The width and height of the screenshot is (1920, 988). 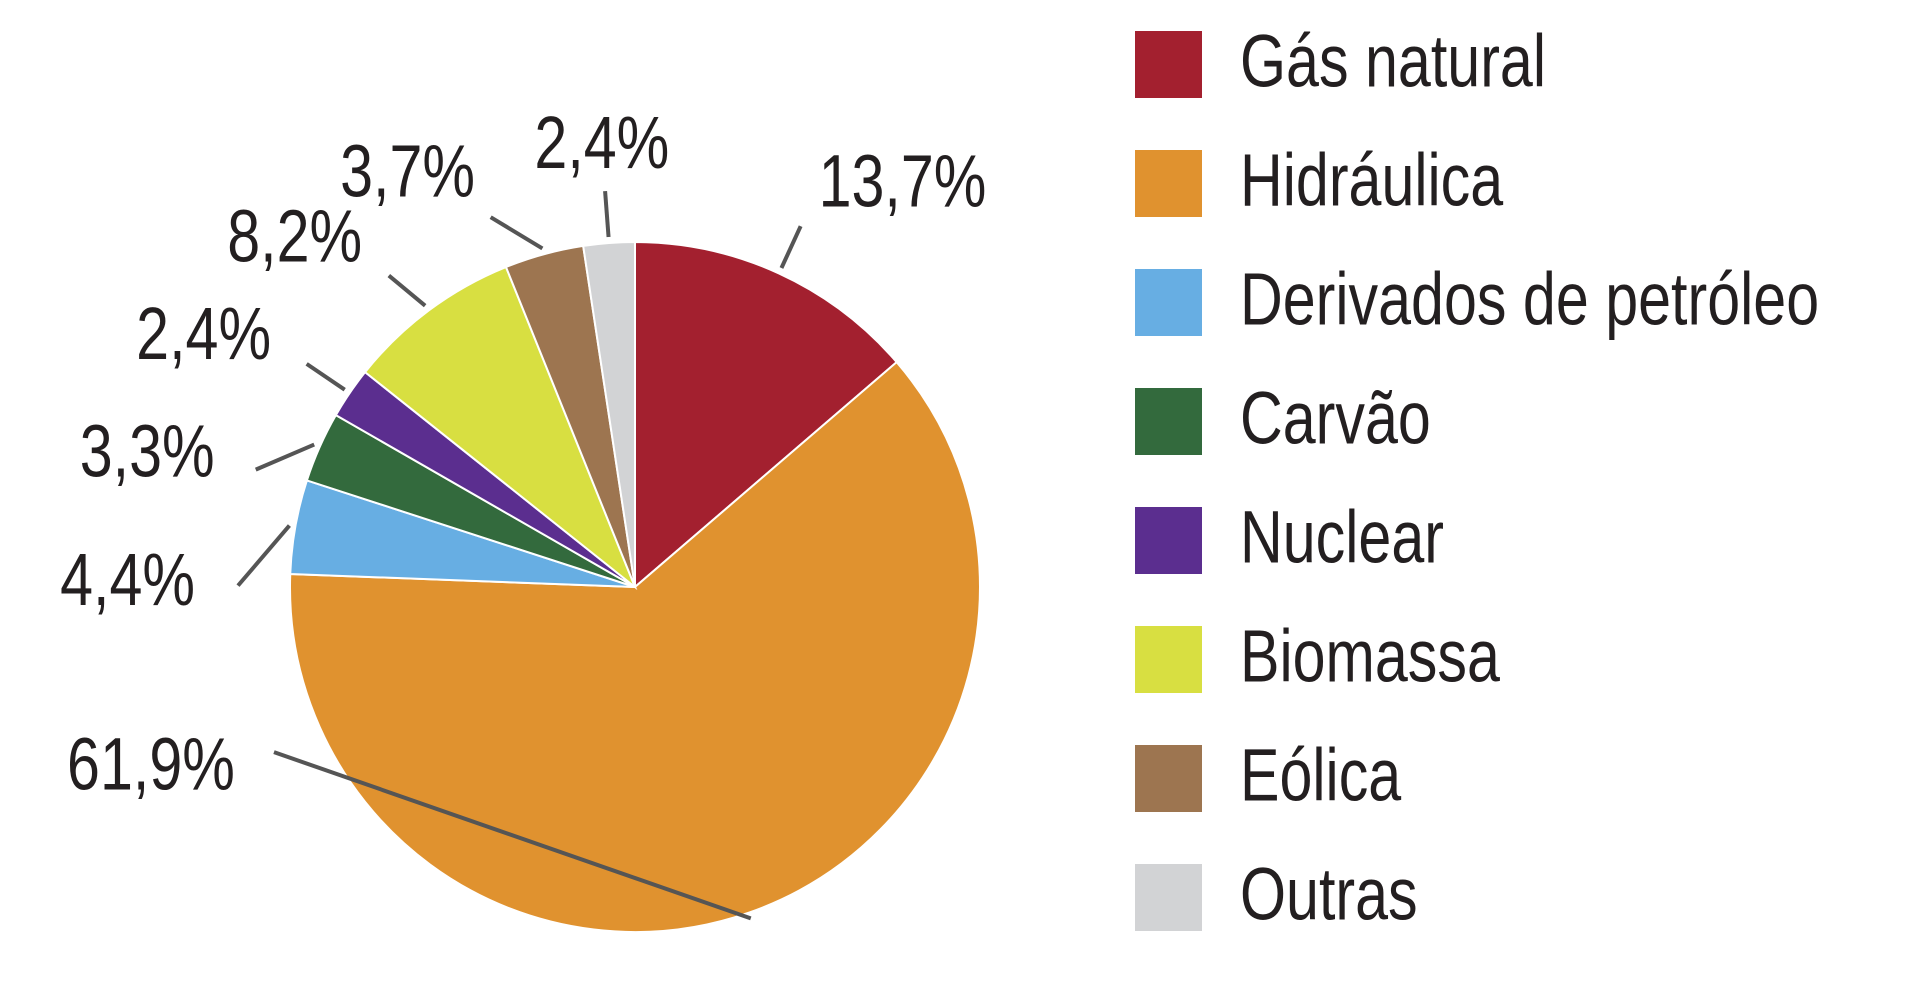 I want to click on legend-label: Derivados de petróleo, so click(x=1529, y=299).